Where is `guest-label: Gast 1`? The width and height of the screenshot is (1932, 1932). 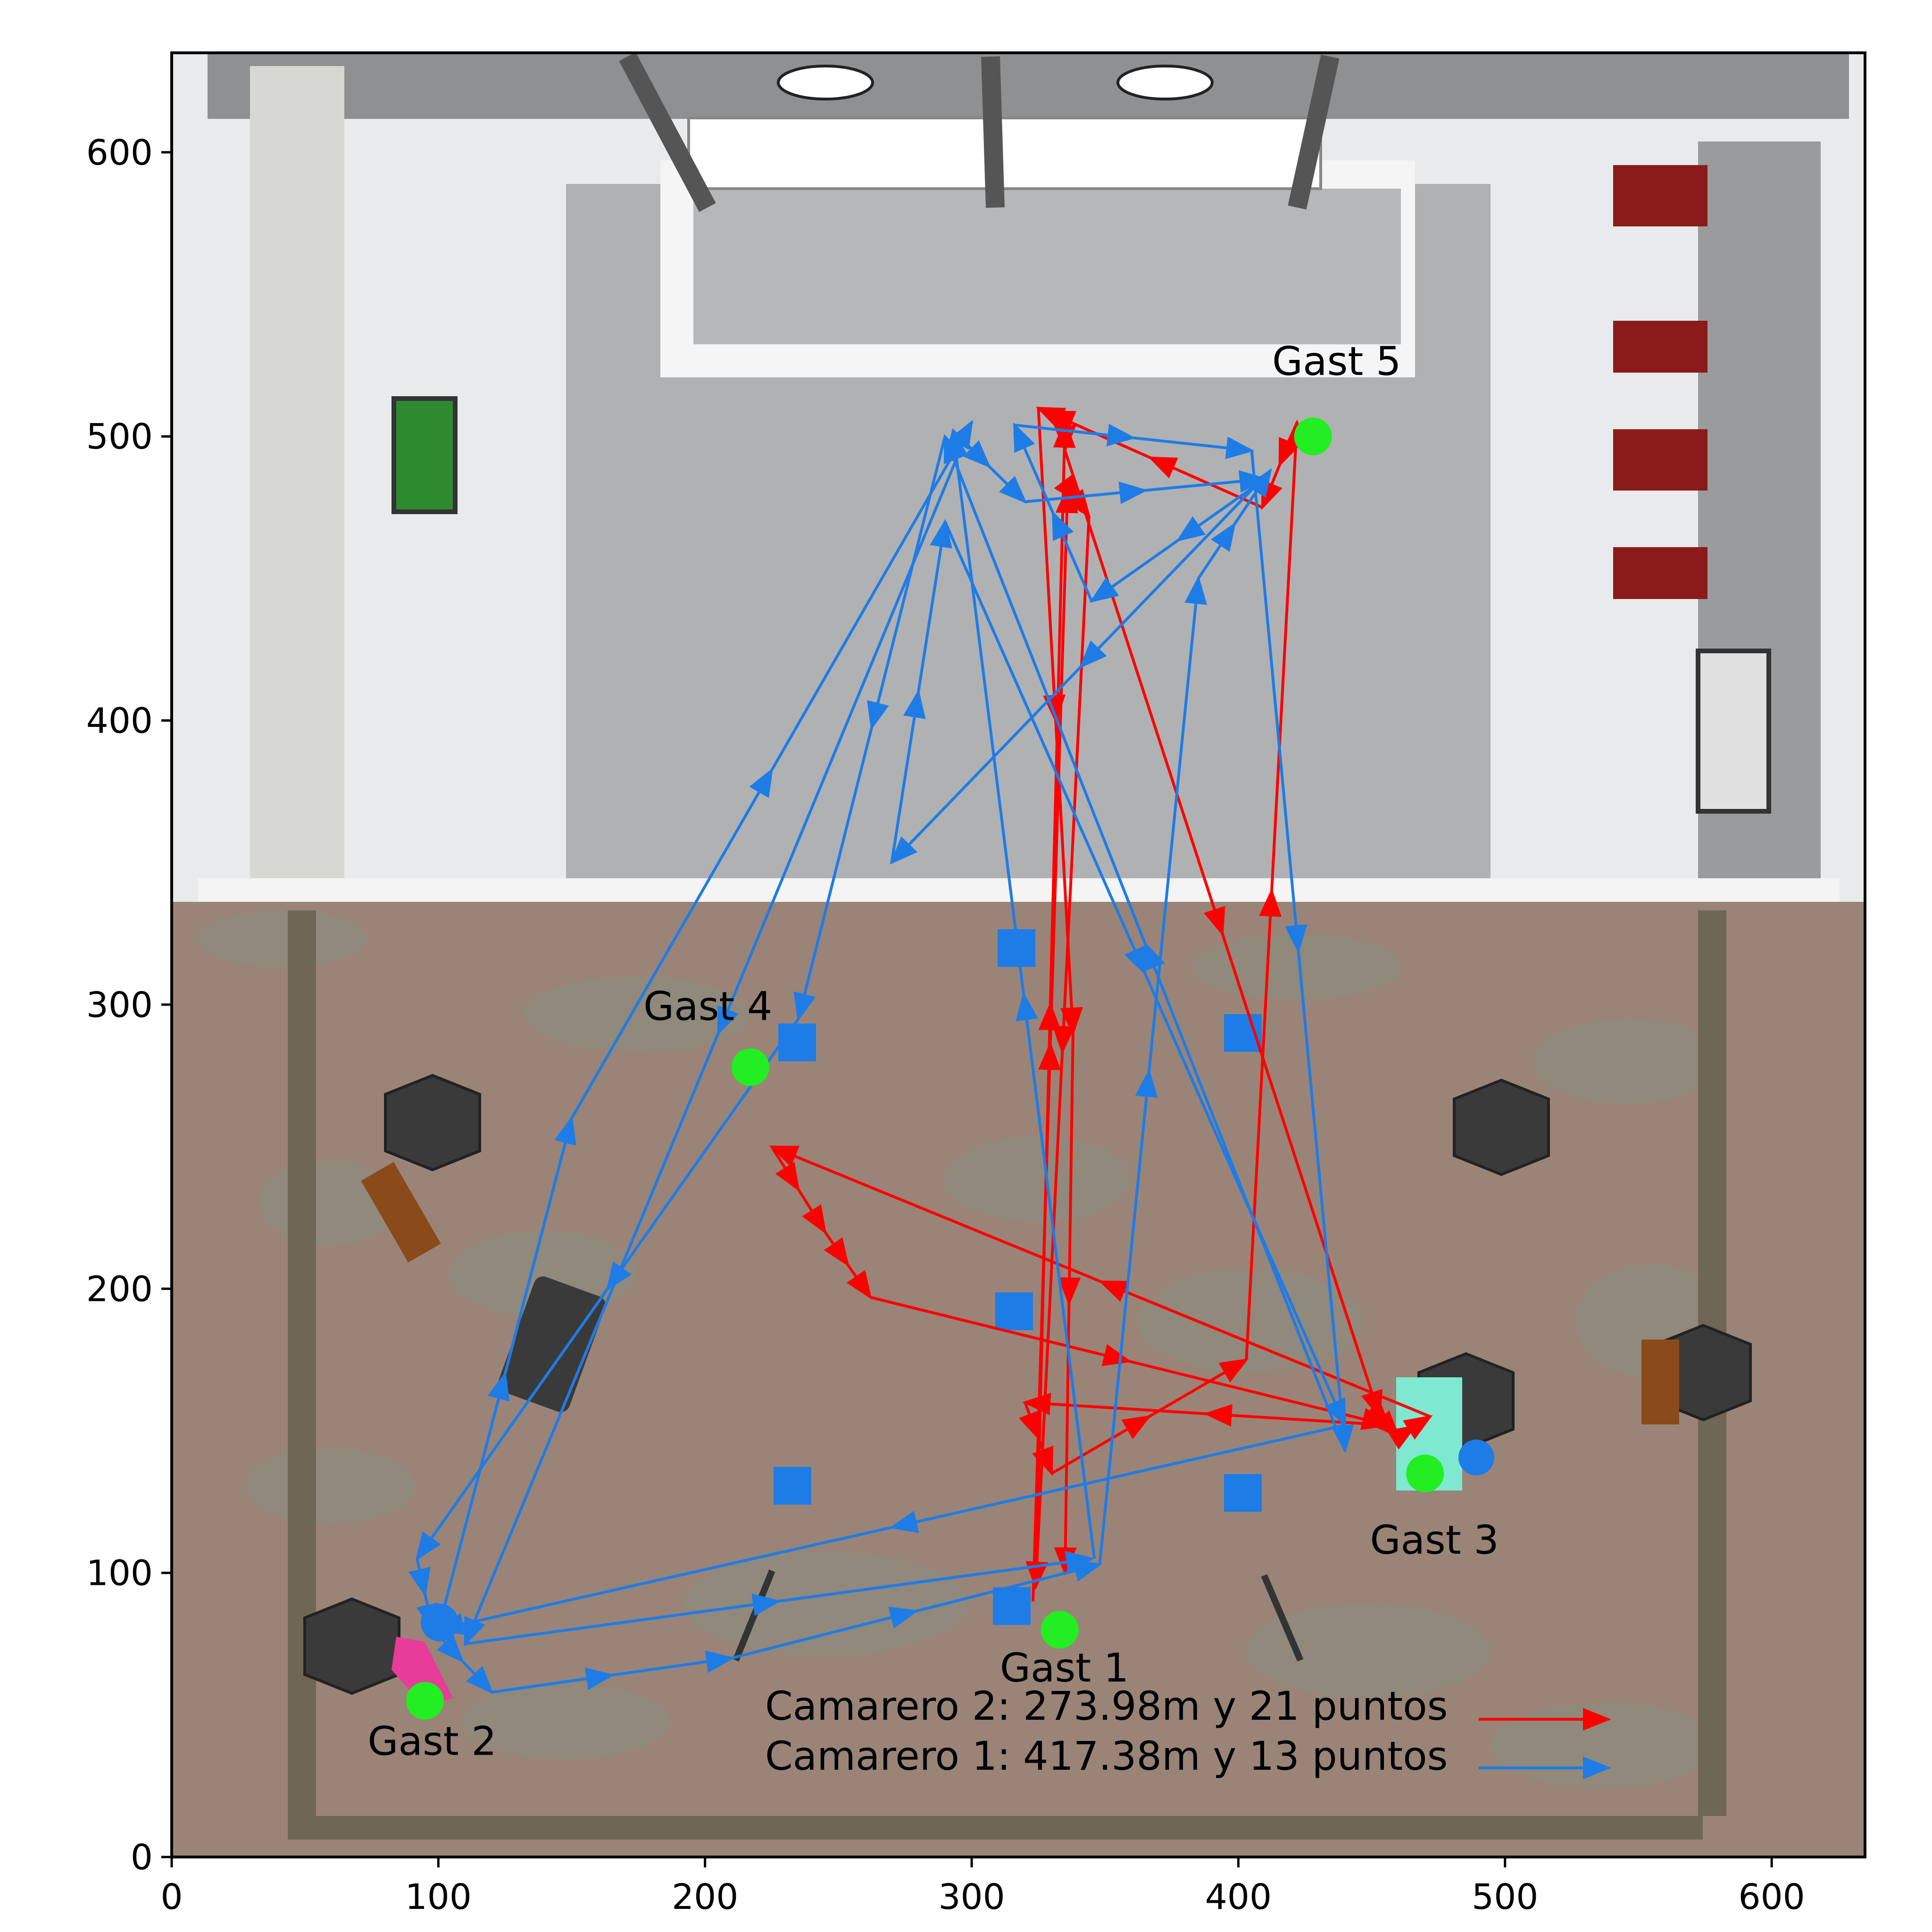 guest-label: Gast 1 is located at coordinates (1064, 1668).